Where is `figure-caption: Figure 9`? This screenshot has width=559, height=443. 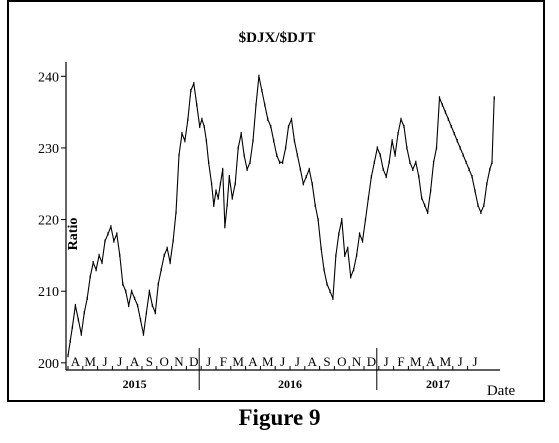 figure-caption: Figure 9 is located at coordinates (279, 417).